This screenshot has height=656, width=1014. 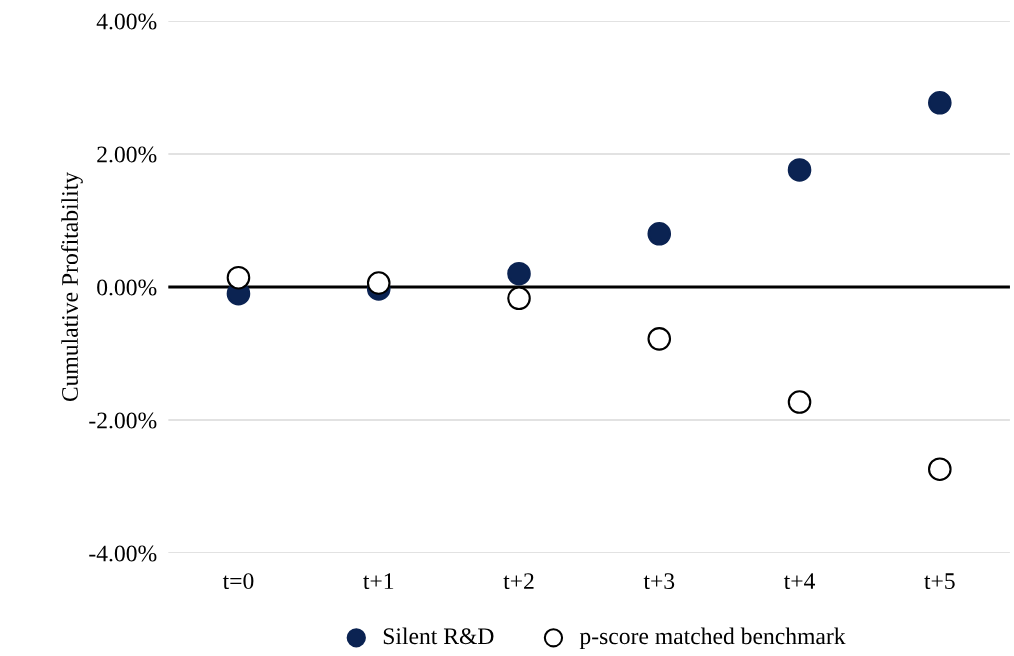 I want to click on y-tick-label: 4.00%, so click(x=126, y=21).